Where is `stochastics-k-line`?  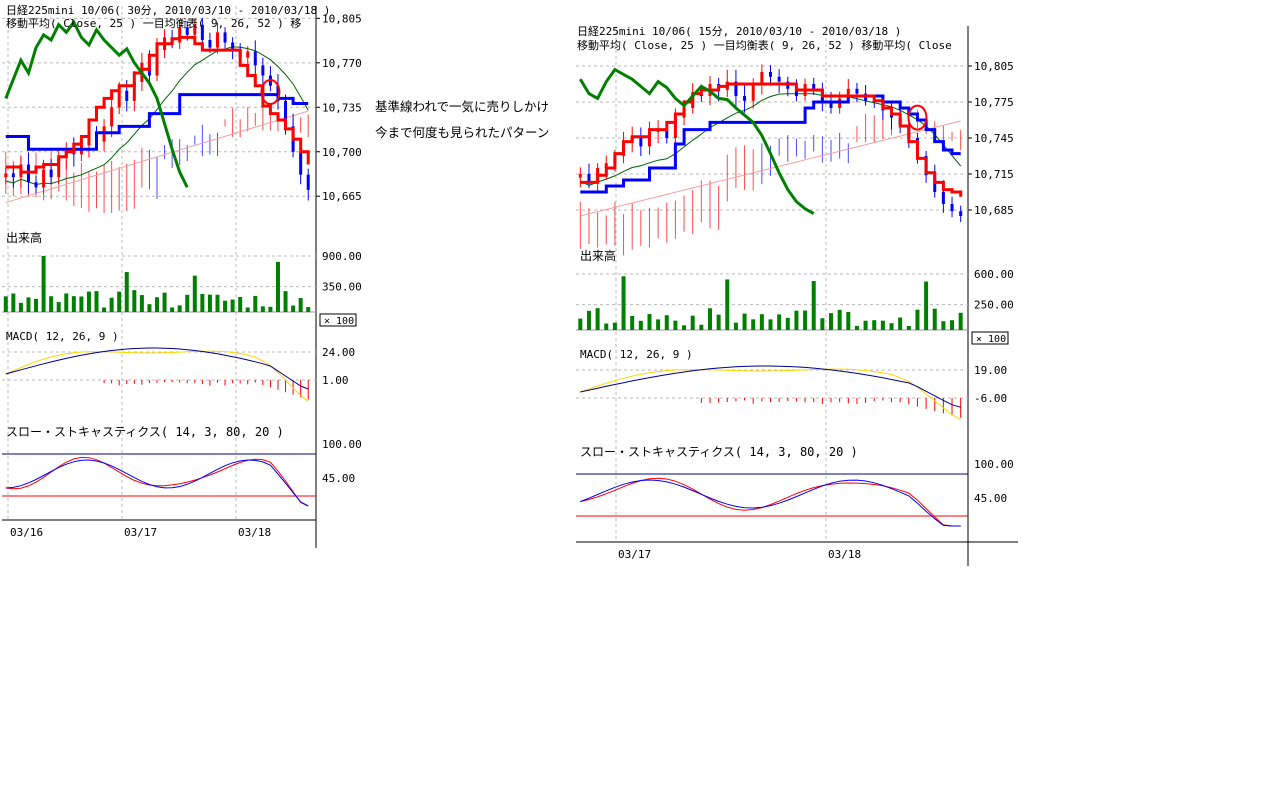
stochastics-k-line is located at coordinates (770, 503).